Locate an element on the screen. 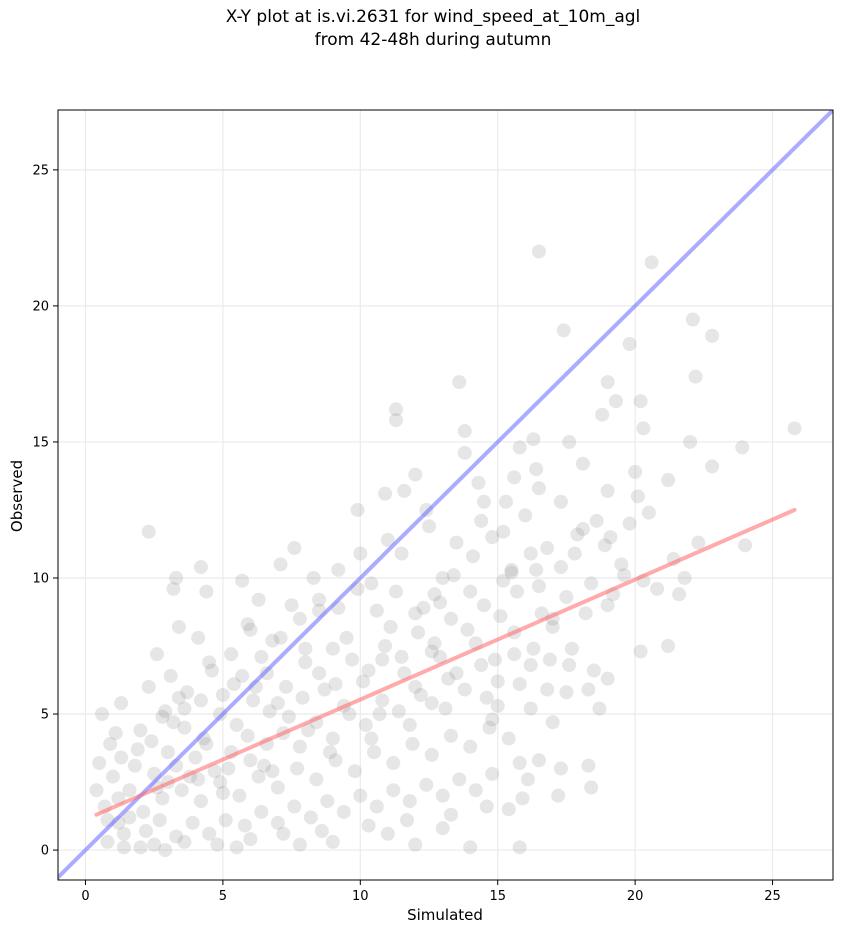 The width and height of the screenshot is (843, 934). y-tick-label: 20 is located at coordinates (40, 306).